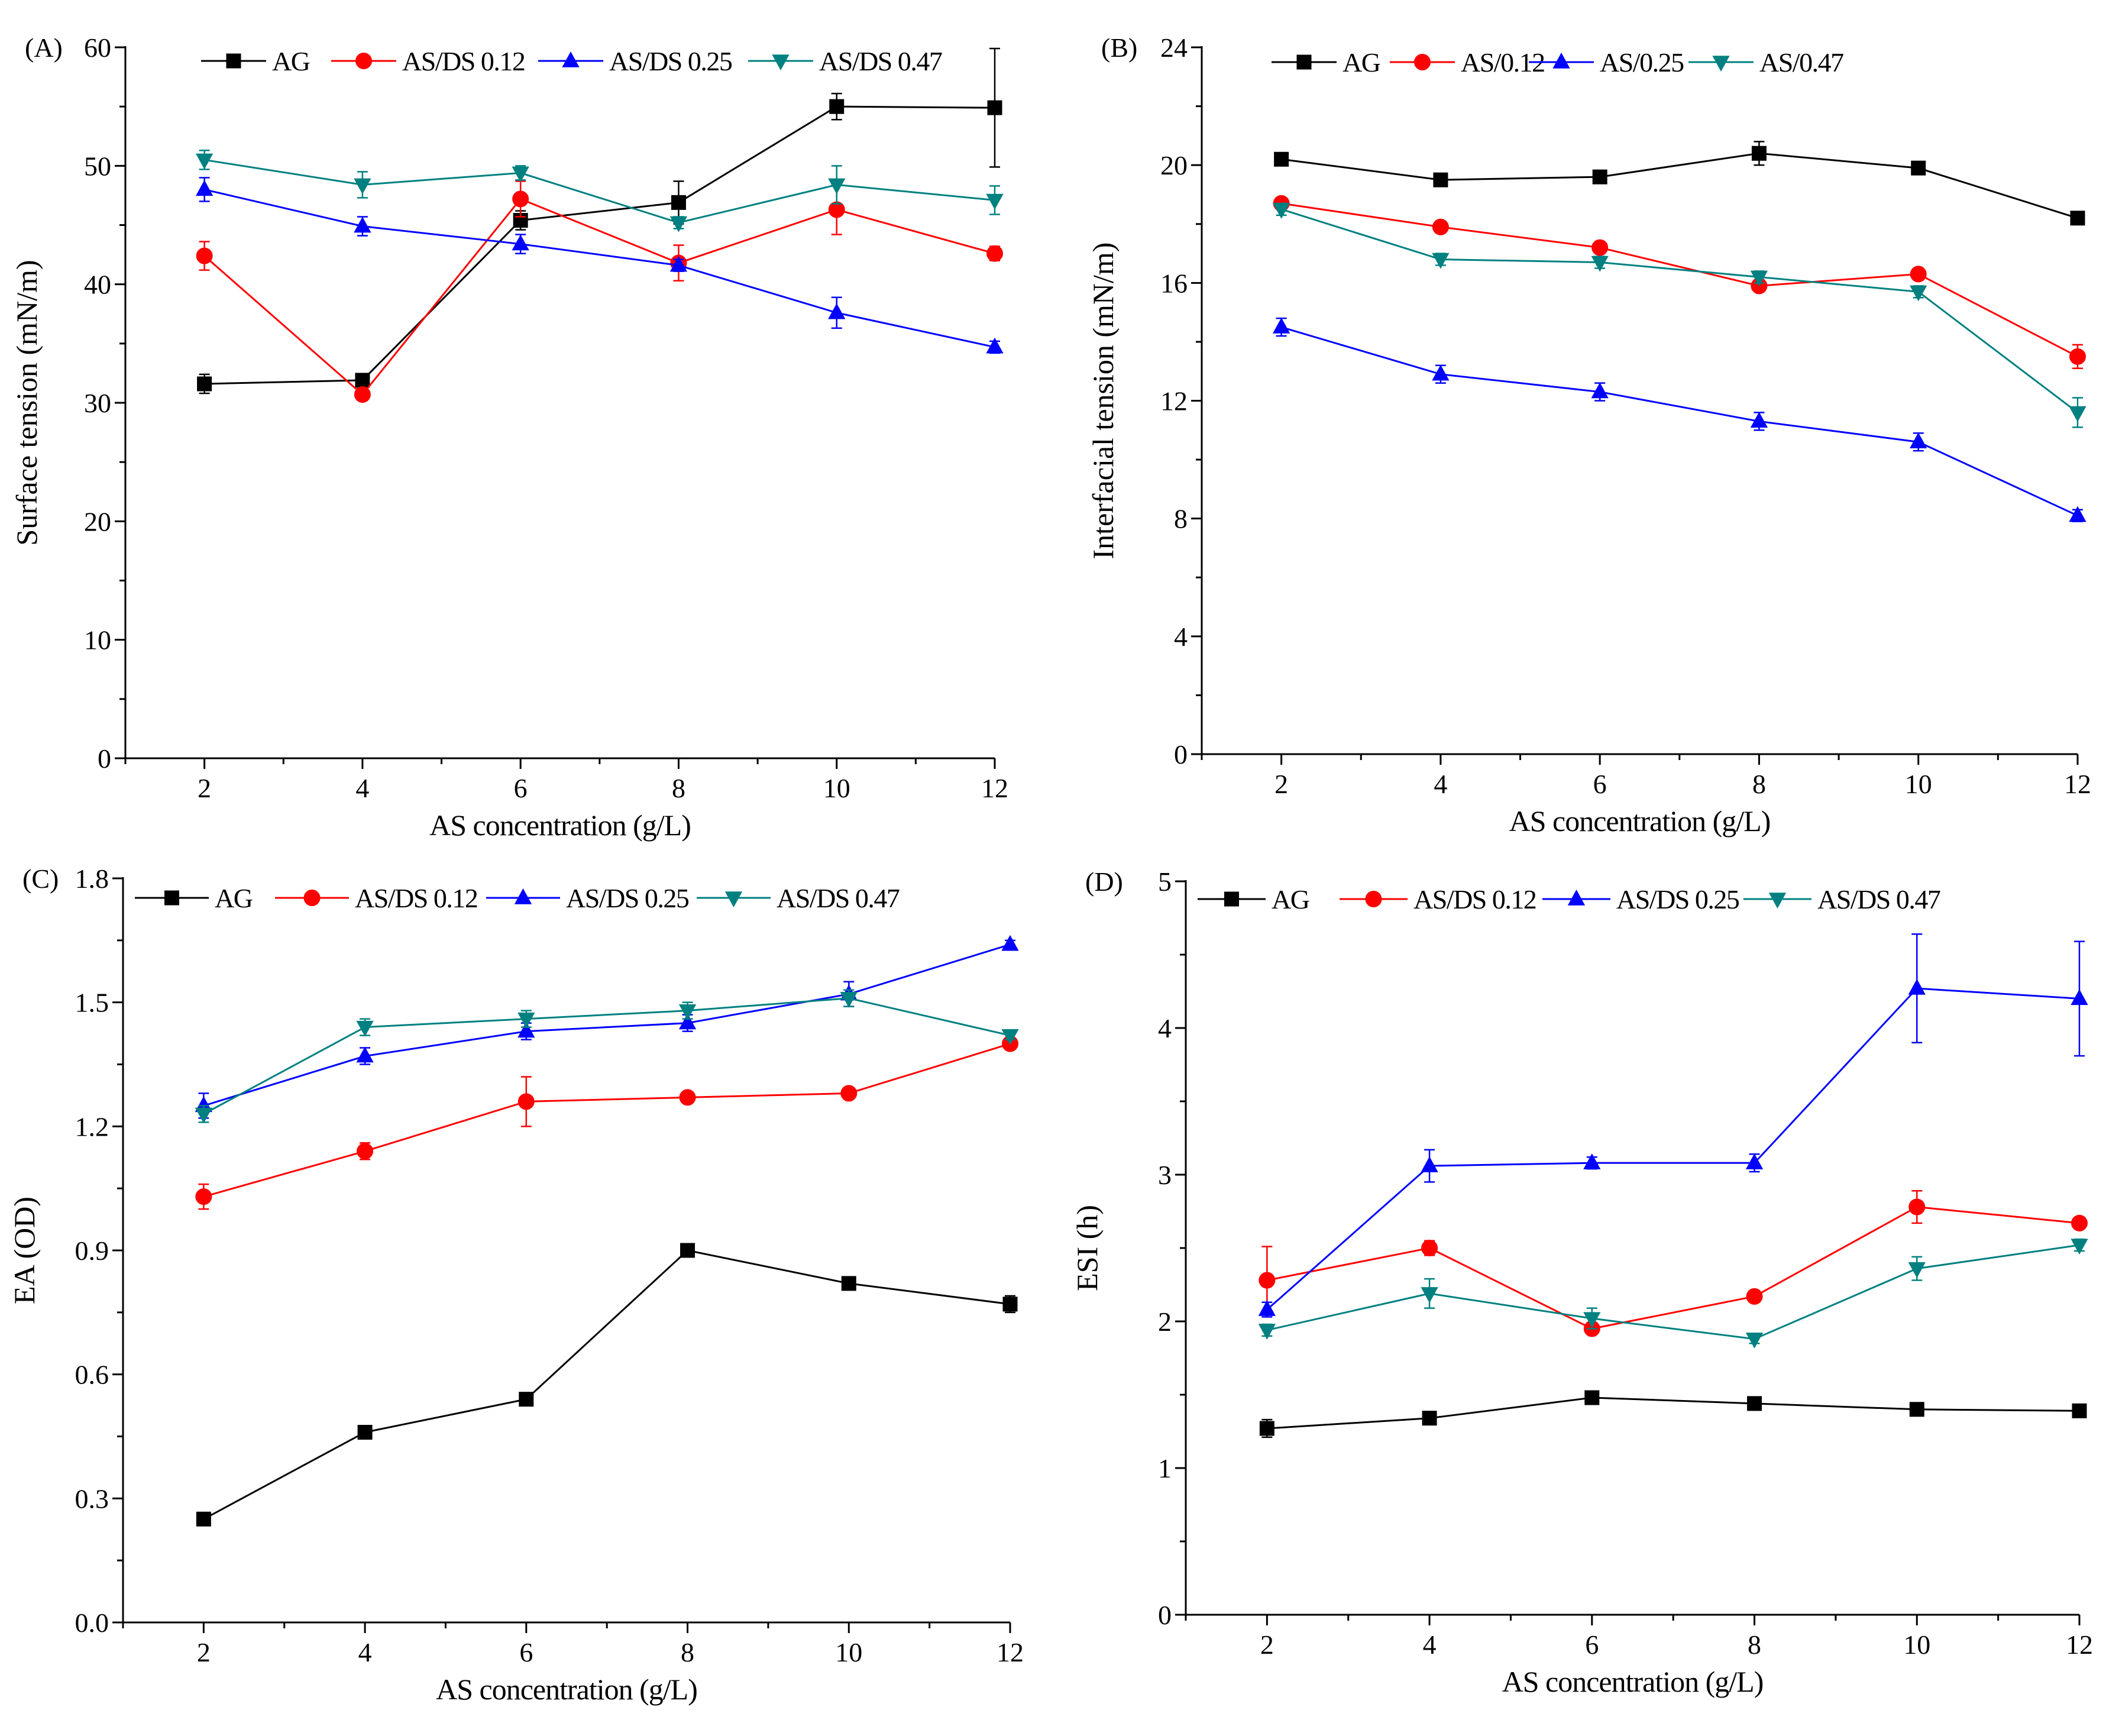 The image size is (2106, 1736). Describe the element at coordinates (97, 403) in the screenshot. I see `y-tick-label: 30` at that location.